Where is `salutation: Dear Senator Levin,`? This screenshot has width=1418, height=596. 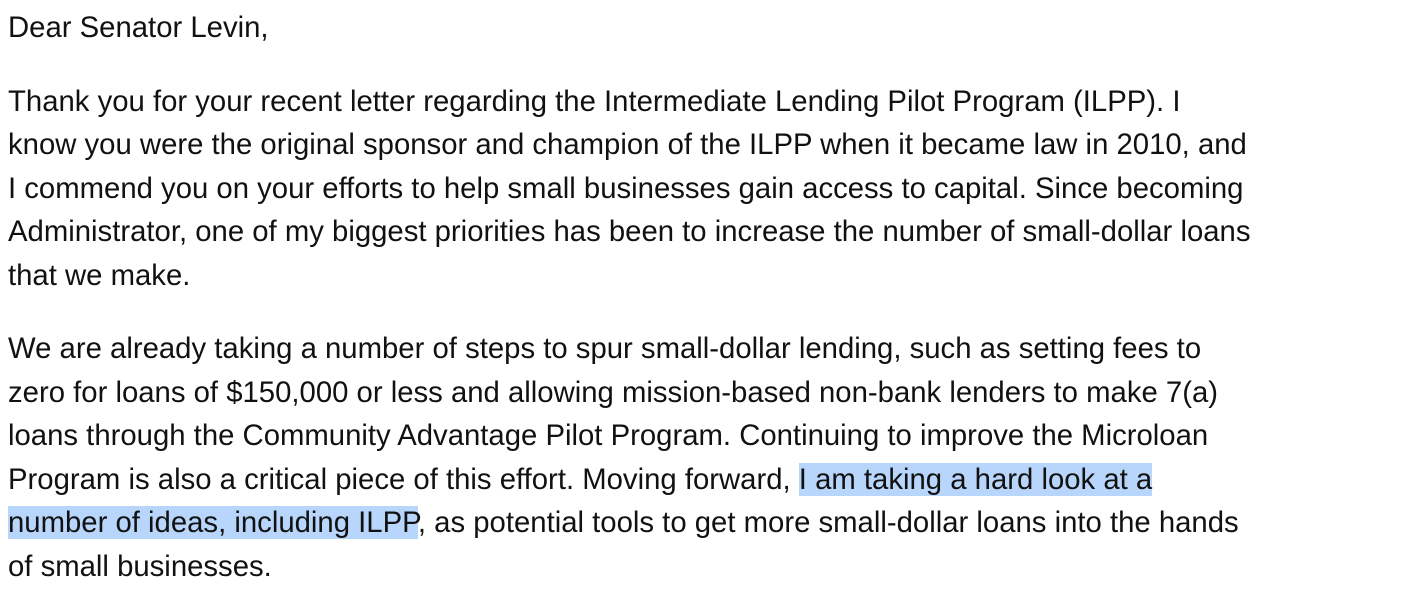 salutation: Dear Senator Levin, is located at coordinates (138, 27).